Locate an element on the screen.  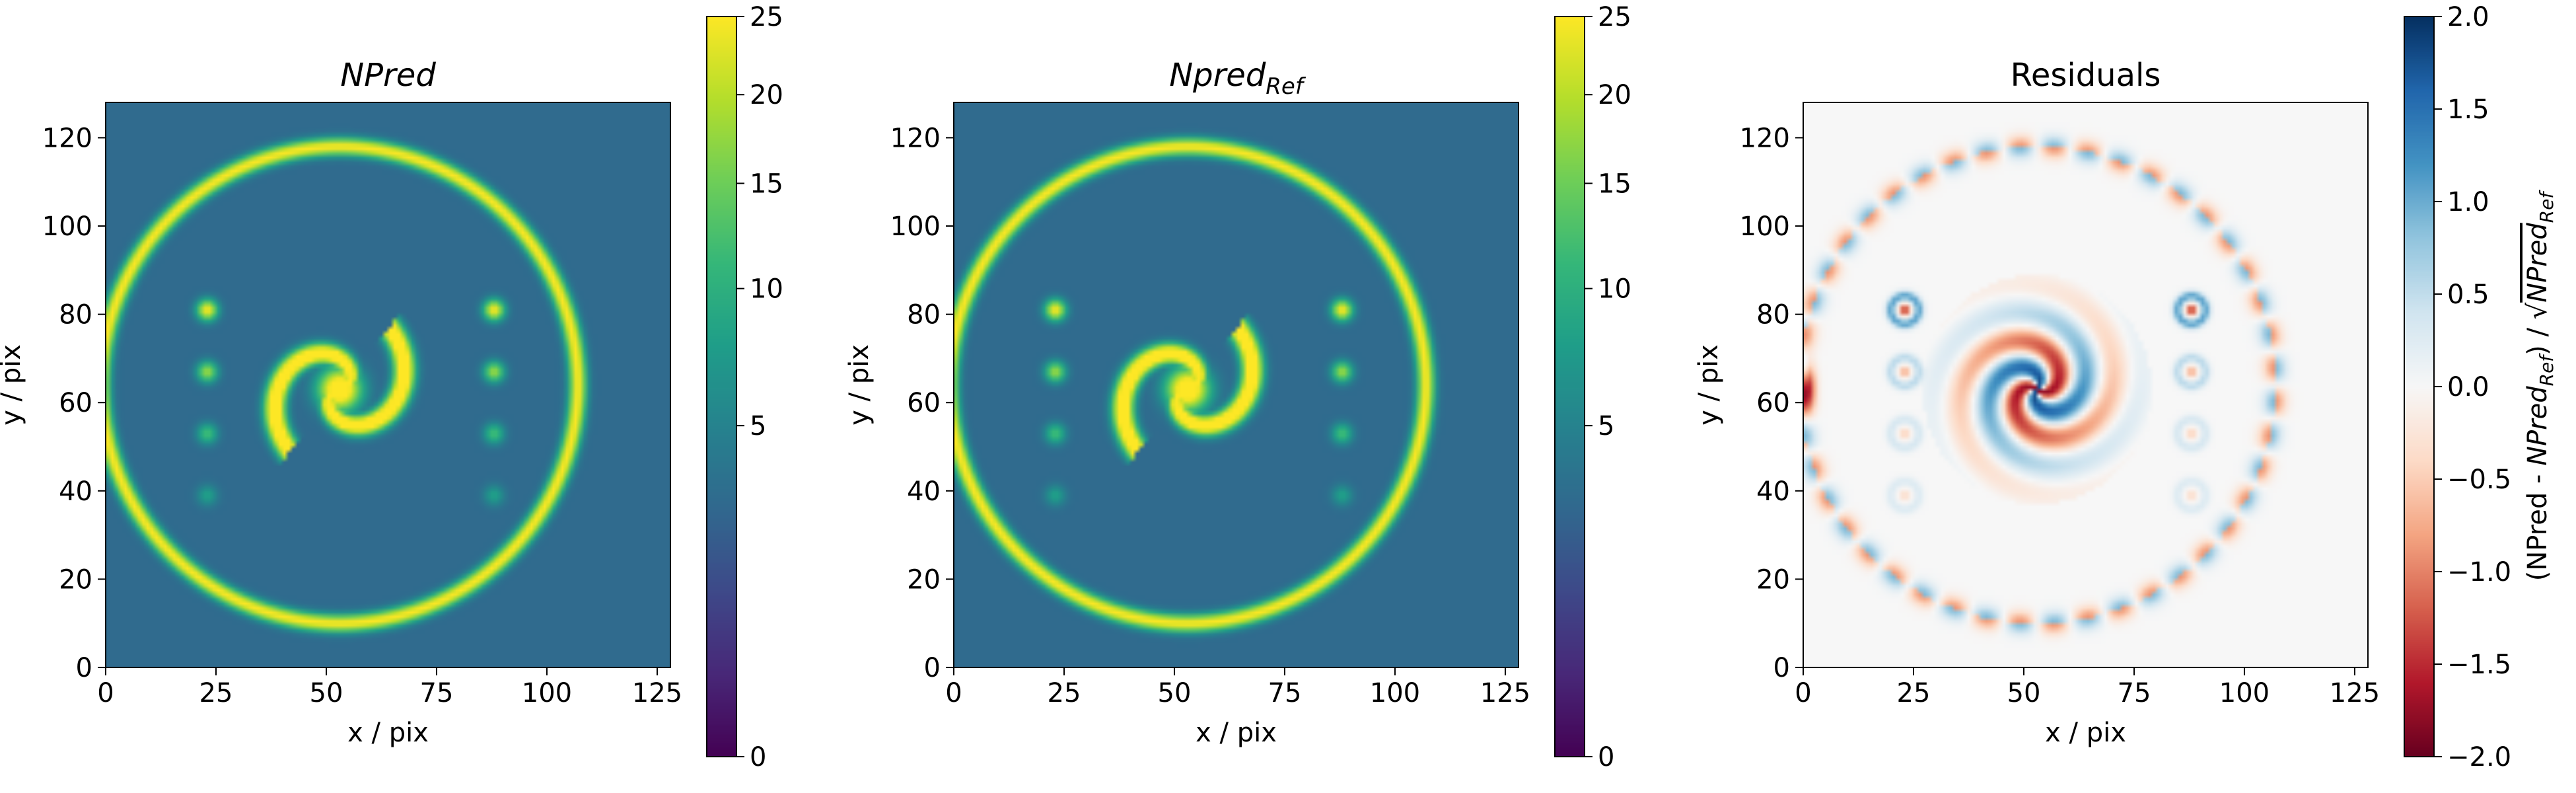
colorbar-label: (NPred - NPredRef) / √NPredRef is located at coordinates (2540, 386).